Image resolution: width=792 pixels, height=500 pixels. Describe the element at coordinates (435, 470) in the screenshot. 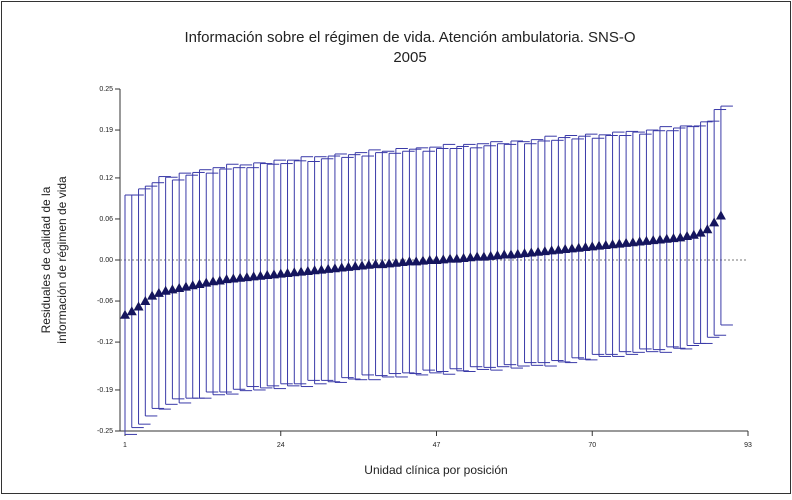

I see `x-axis-label: Unidad clínica por posición` at that location.